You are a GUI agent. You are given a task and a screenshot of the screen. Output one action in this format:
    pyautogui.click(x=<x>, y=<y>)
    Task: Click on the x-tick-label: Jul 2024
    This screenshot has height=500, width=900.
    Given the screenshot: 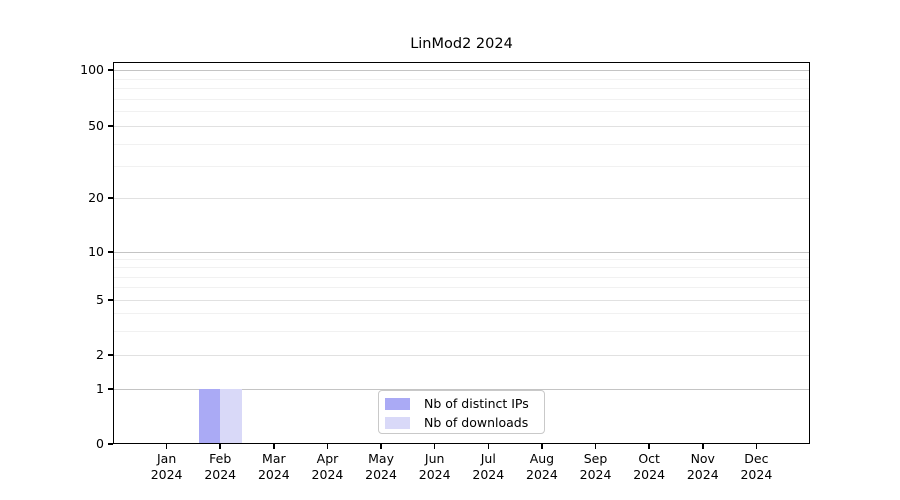 What is the action you would take?
    pyautogui.click(x=488, y=467)
    